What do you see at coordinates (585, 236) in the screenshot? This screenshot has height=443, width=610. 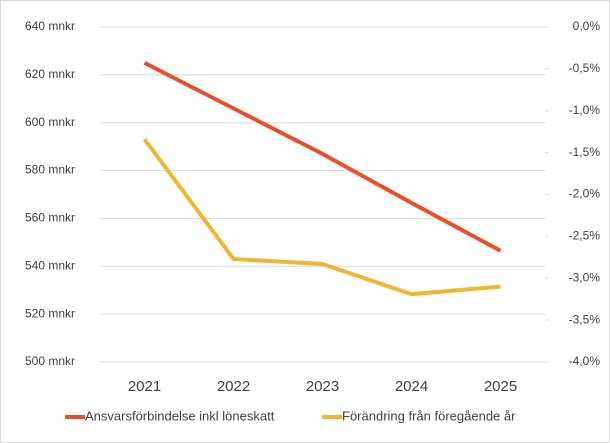 I see `y2-tick-label: -2,5%` at bounding box center [585, 236].